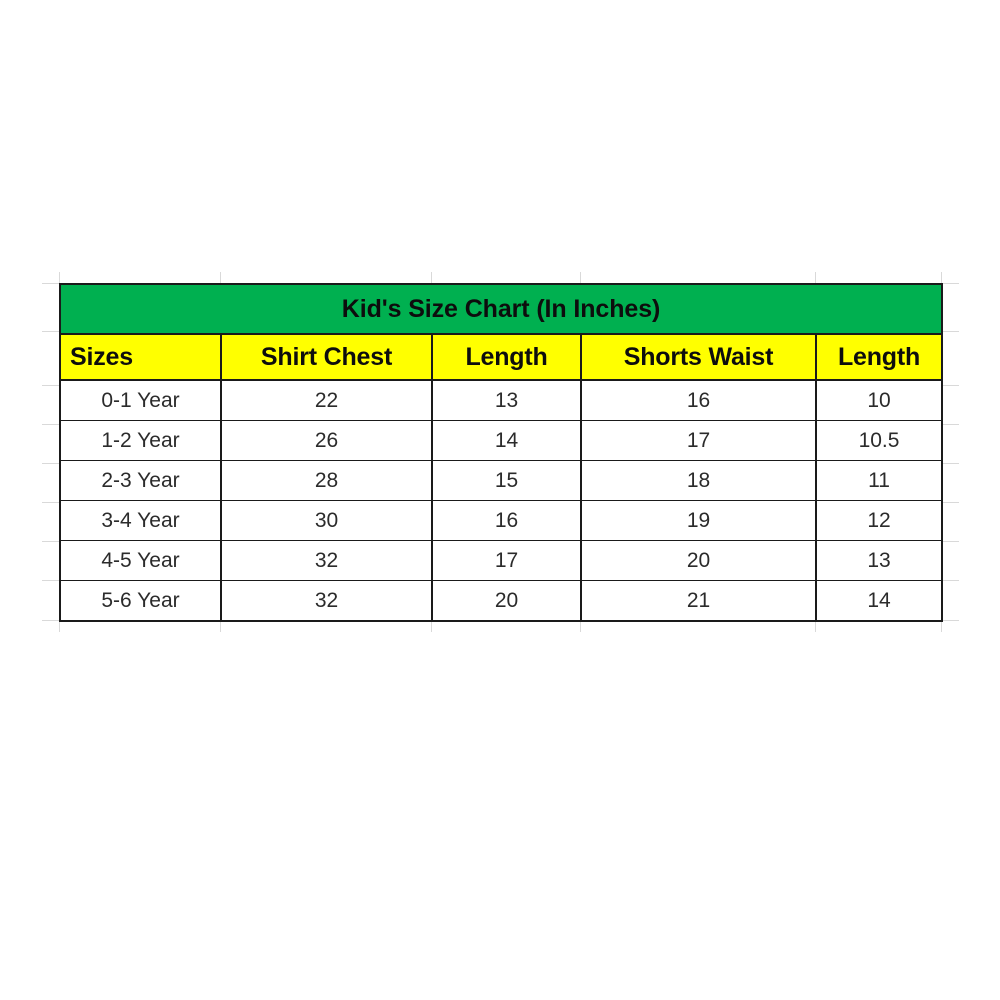  Describe the element at coordinates (879, 440) in the screenshot. I see `cell-shorts-length: 10.5` at that location.